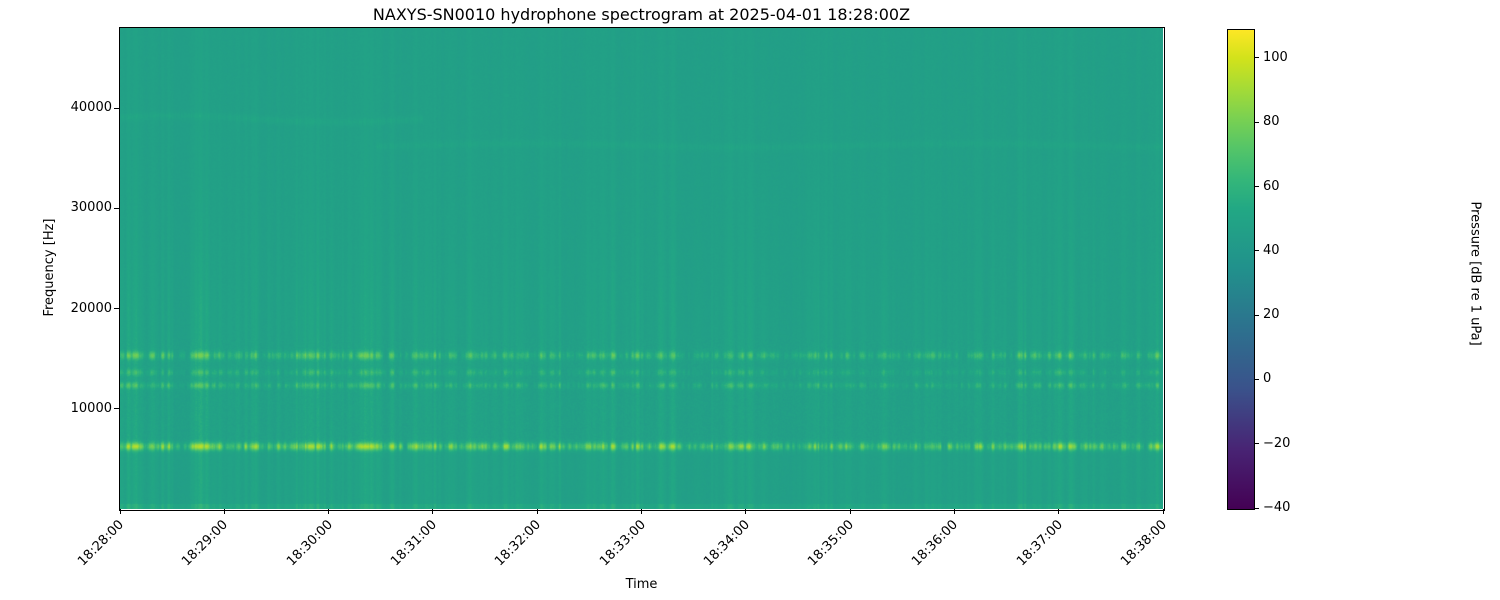  What do you see at coordinates (1271, 186) in the screenshot?
I see `colorbar-tick-label: 60` at bounding box center [1271, 186].